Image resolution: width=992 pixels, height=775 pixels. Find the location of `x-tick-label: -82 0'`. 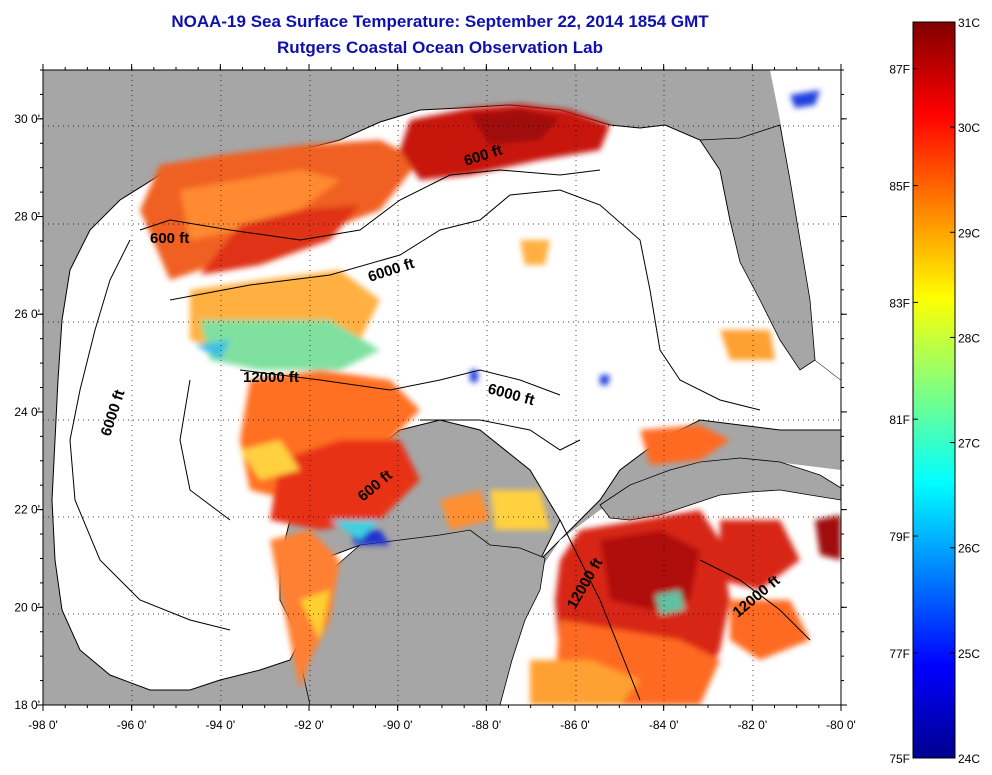

x-tick-label: -82 0' is located at coordinates (753, 725).